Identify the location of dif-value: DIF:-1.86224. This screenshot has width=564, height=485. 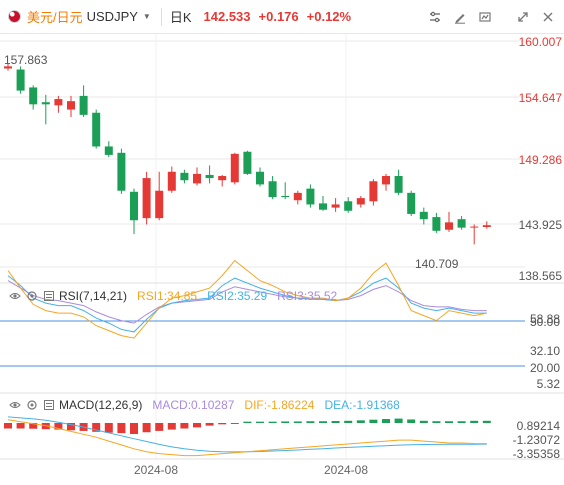
(279, 405).